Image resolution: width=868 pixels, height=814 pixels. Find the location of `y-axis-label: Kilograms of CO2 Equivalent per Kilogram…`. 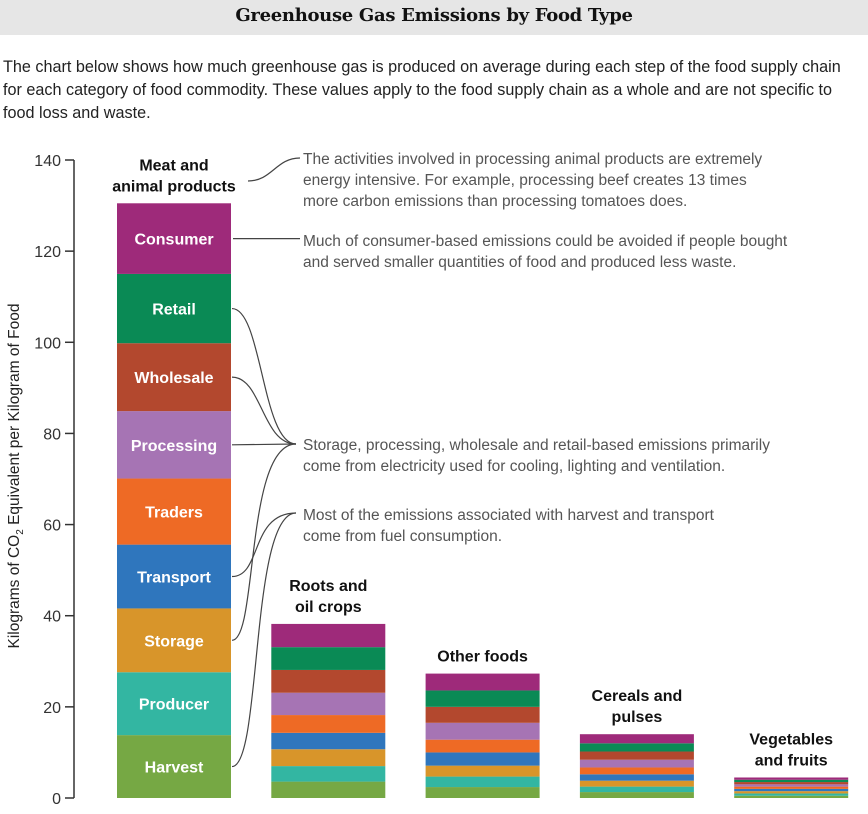

y-axis-label: Kilograms of CO2 Equivalent per Kilogram… is located at coordinates (16, 476).